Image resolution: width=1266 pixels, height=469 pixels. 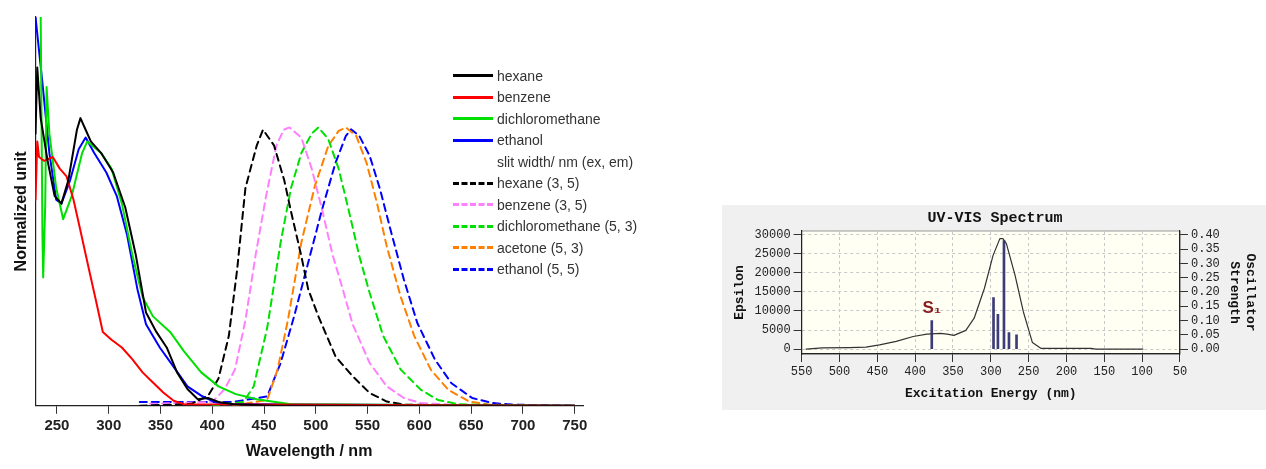 I want to click on y2-tick-label: 0.40, so click(x=1205, y=234).